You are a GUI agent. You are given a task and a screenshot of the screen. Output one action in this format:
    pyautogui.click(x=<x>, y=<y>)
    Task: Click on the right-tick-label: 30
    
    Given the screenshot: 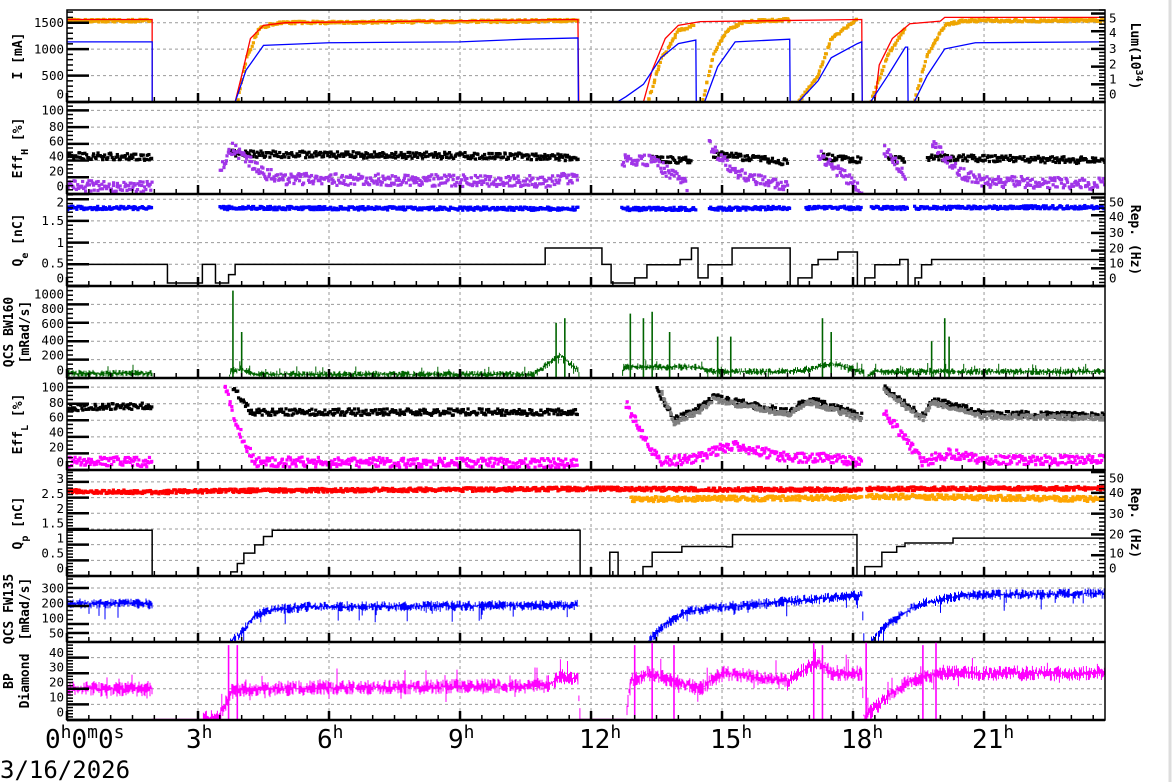 What is the action you would take?
    pyautogui.click(x=1116, y=232)
    